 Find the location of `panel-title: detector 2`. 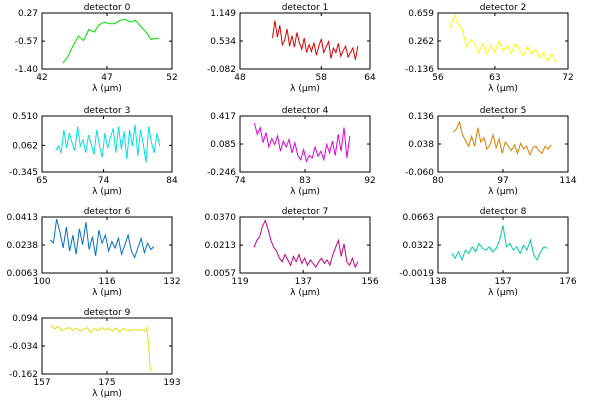

panel-title: detector 2 is located at coordinates (503, 8).